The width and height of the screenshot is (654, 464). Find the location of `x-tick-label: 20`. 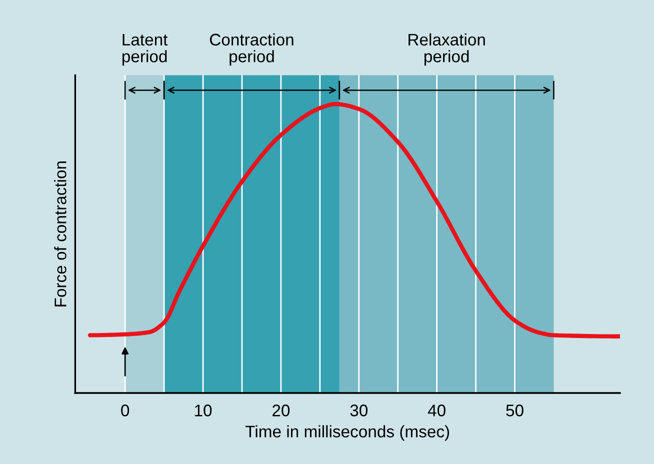

x-tick-label: 20 is located at coordinates (281, 410).